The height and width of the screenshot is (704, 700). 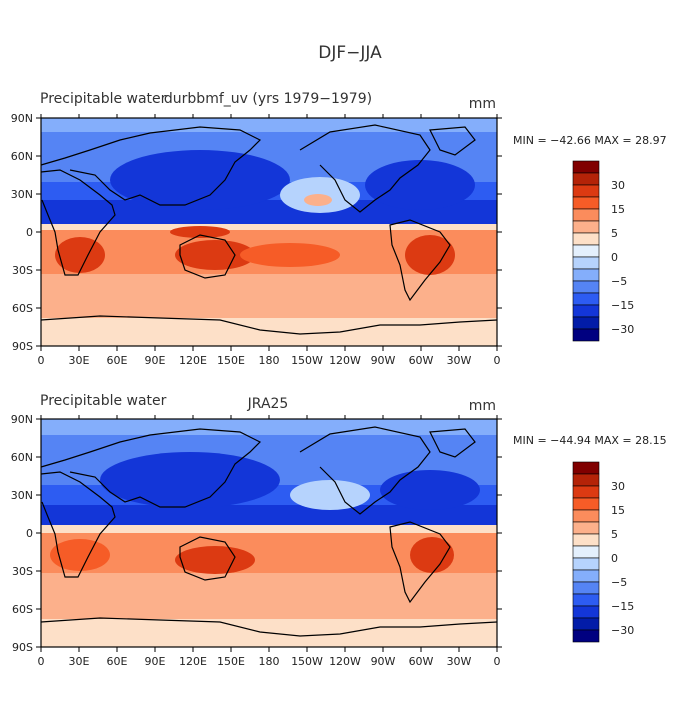 I want to click on panel-2-y-tick-label: 90N, so click(x=22, y=419).